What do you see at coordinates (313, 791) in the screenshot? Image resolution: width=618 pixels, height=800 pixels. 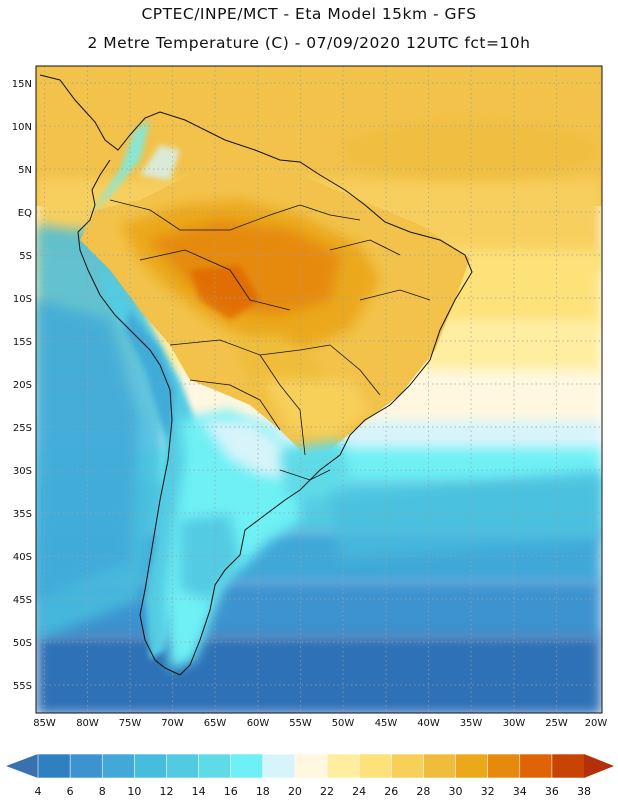 I see `colorbar-labels: 4 6 8 10 12 14 16 18 20 22 24 26 28 30 32 34 36 38` at bounding box center [313, 791].